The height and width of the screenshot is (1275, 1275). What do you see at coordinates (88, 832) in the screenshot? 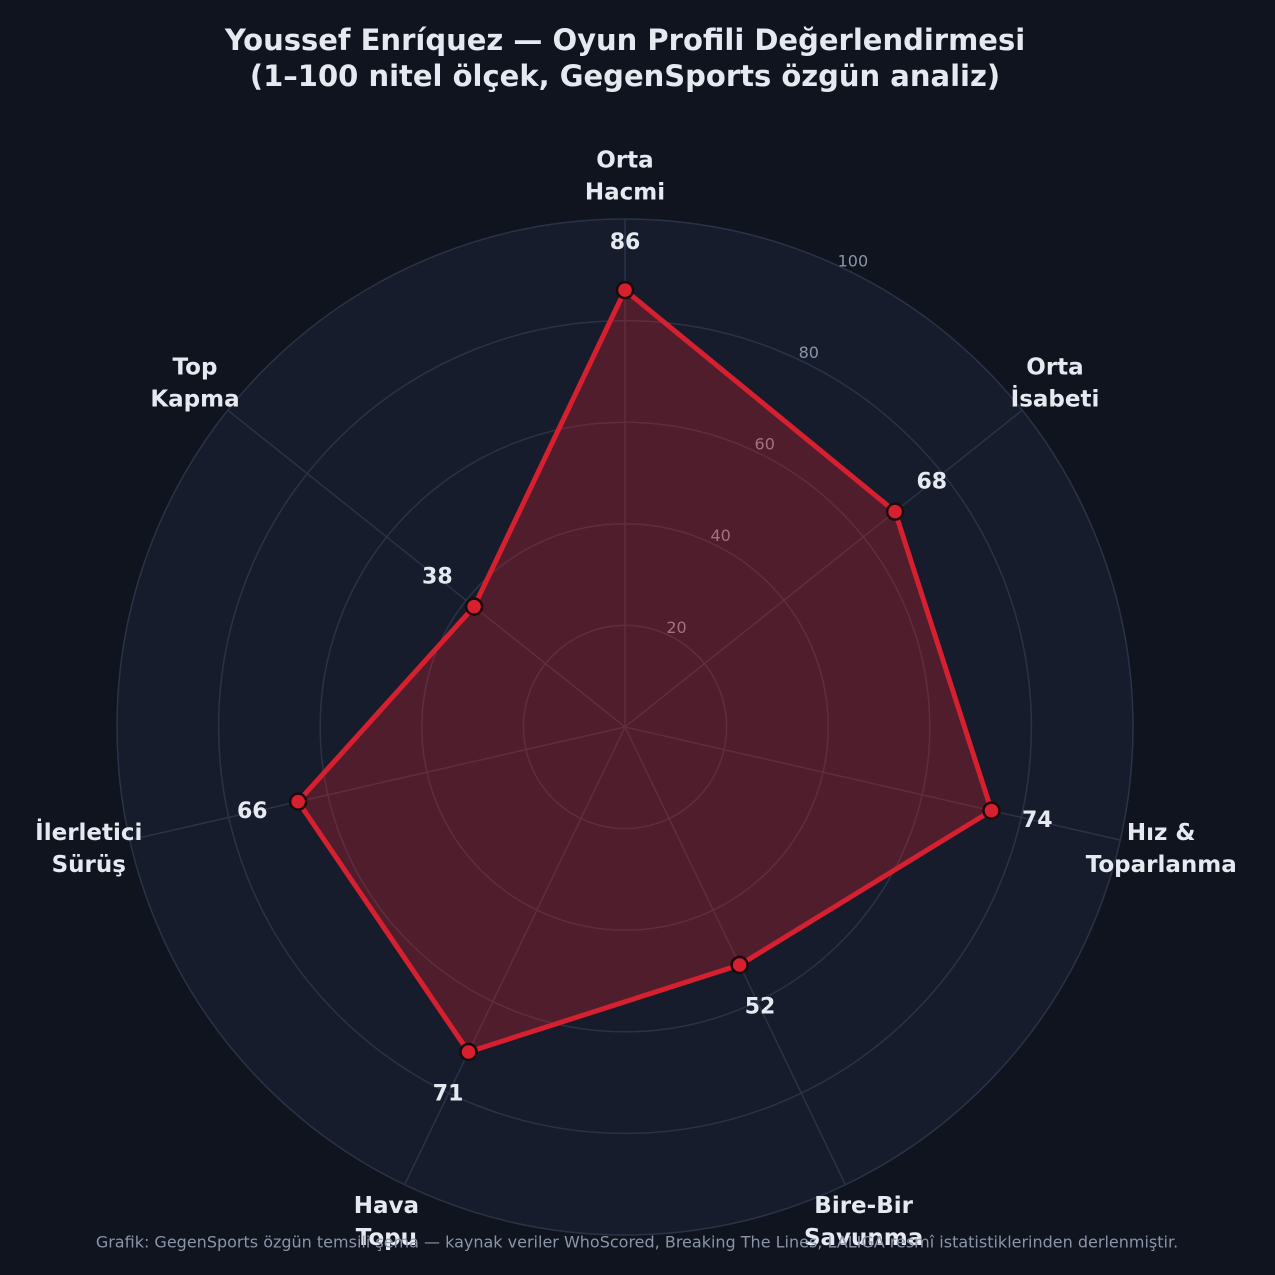
I see `category-label: İlerletici` at bounding box center [88, 832].